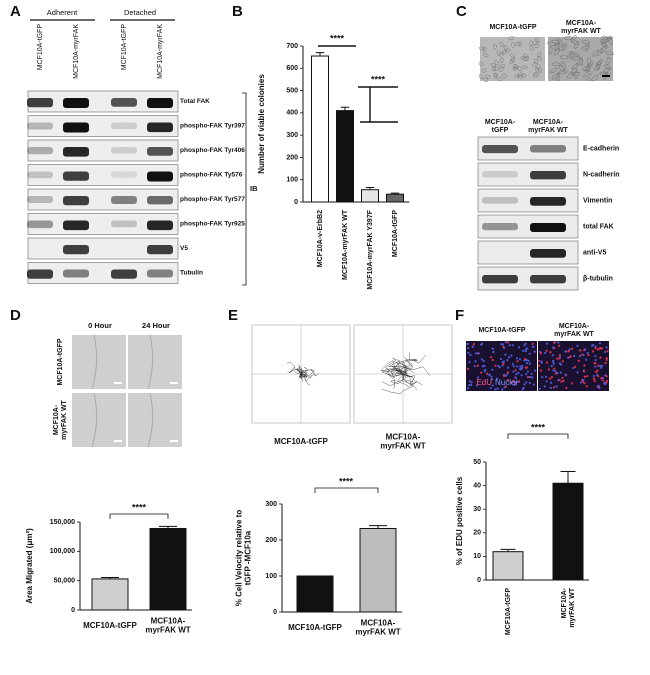  What do you see at coordinates (271, 504) in the screenshot?
I see `y-tick-label: 300` at bounding box center [271, 504].